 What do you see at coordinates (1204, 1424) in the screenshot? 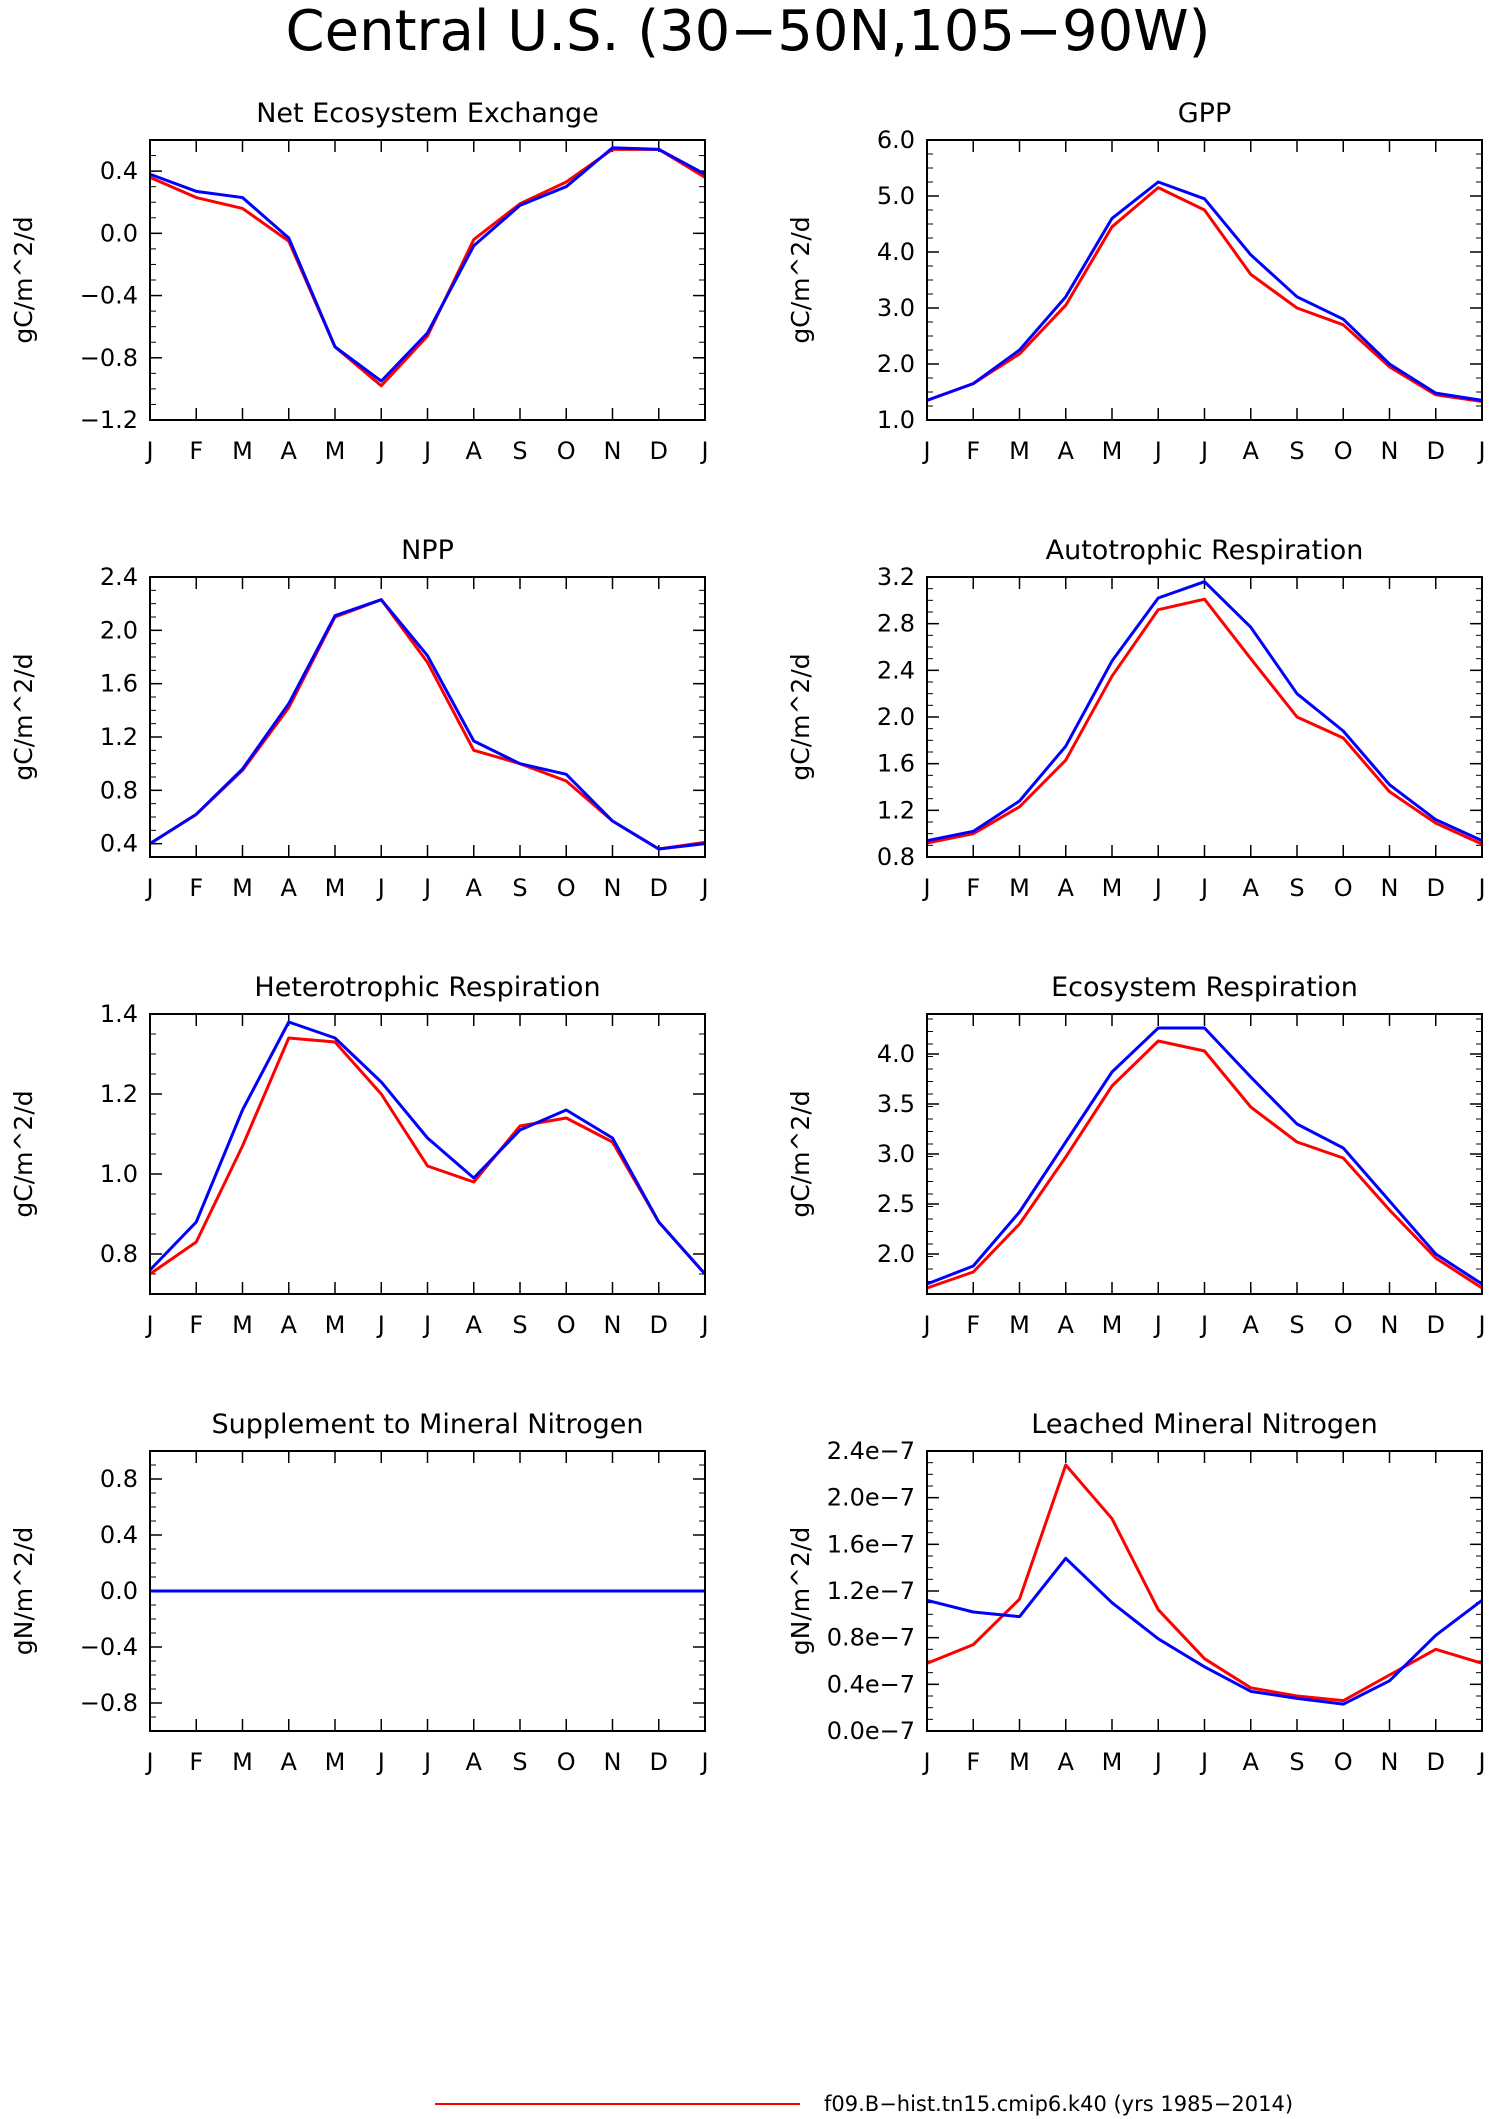
I see `panel-title: Leached Mineral Nitrogen` at bounding box center [1204, 1424].